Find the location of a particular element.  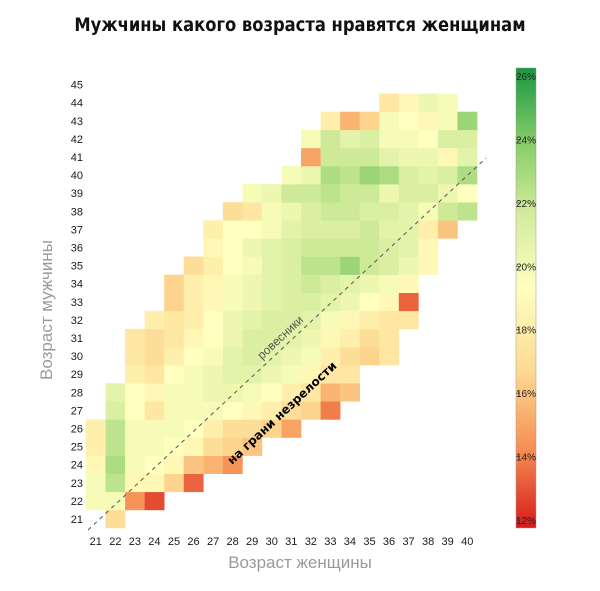

x-tick-label: 24 is located at coordinates (154, 542).